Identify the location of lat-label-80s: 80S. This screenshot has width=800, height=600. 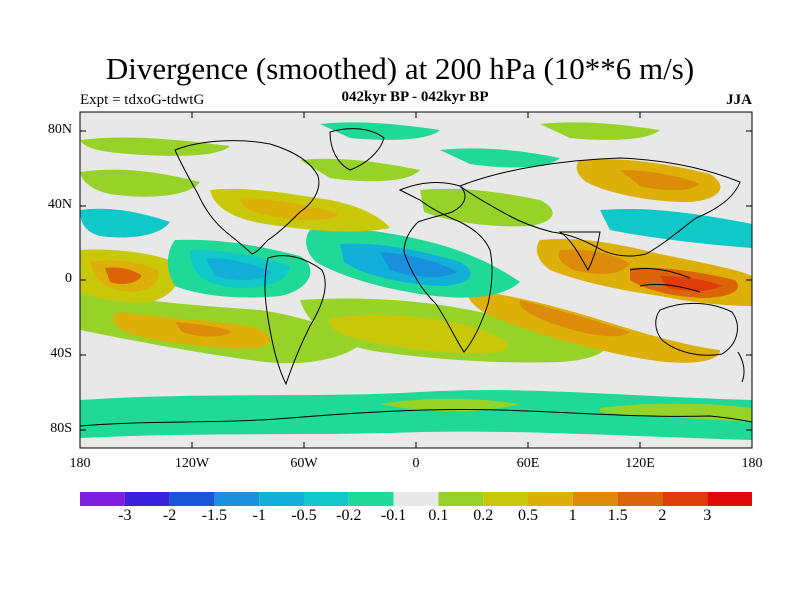
(61, 428).